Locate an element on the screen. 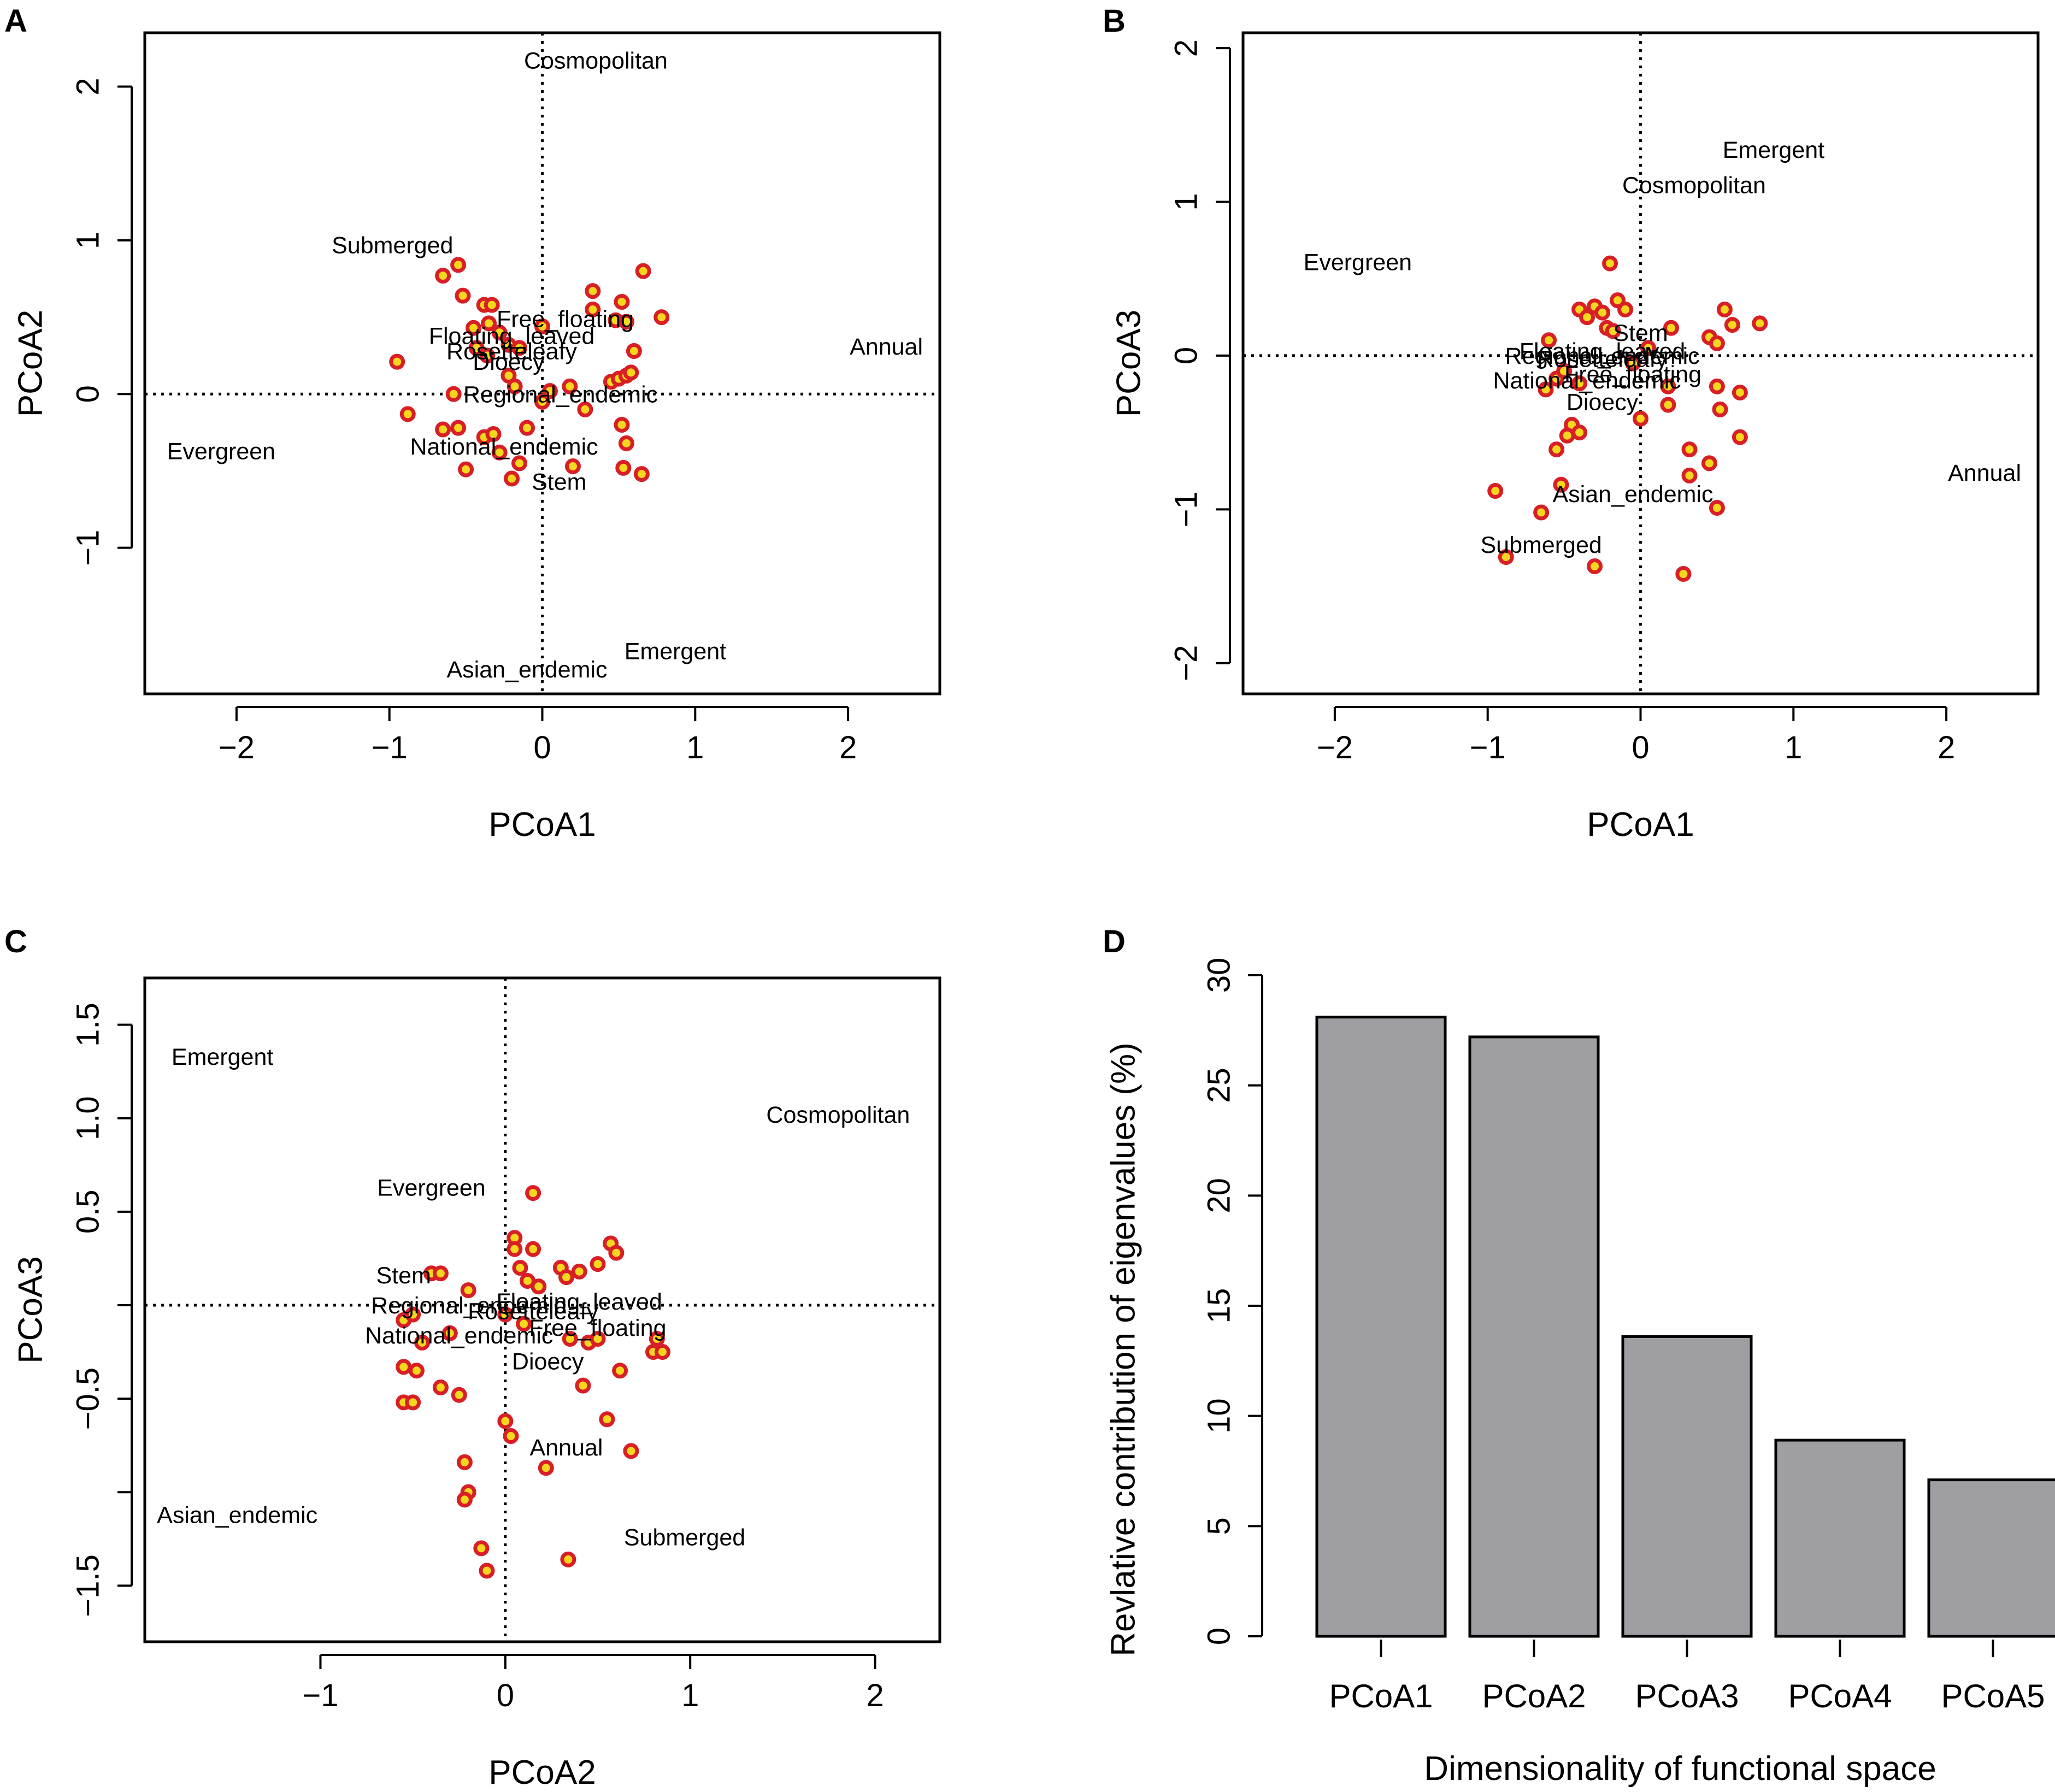 Image resolution: width=2055 pixels, height=1792 pixels. panel-b-x-tick-label: 1 is located at coordinates (1794, 747).